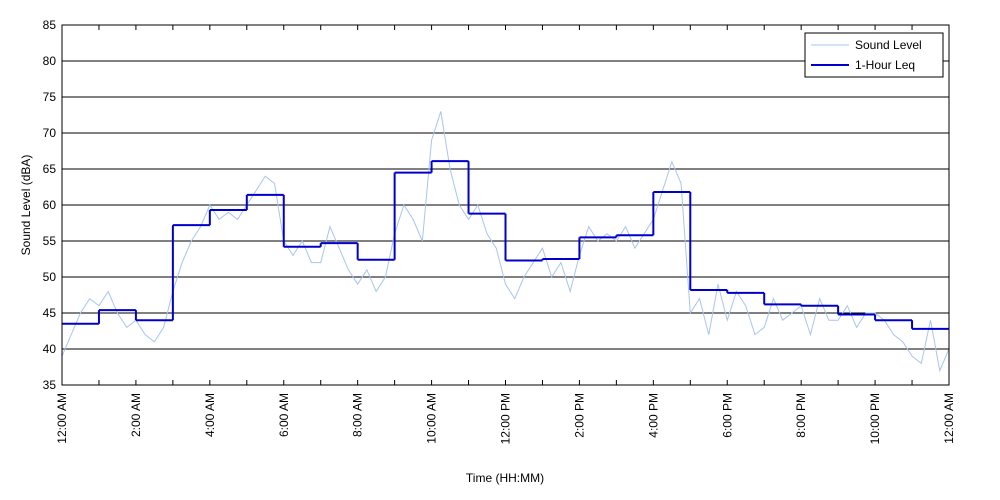 The width and height of the screenshot is (1000, 500). Describe the element at coordinates (284, 415) in the screenshot. I see `x-tick-label: 6:00 AM` at that location.